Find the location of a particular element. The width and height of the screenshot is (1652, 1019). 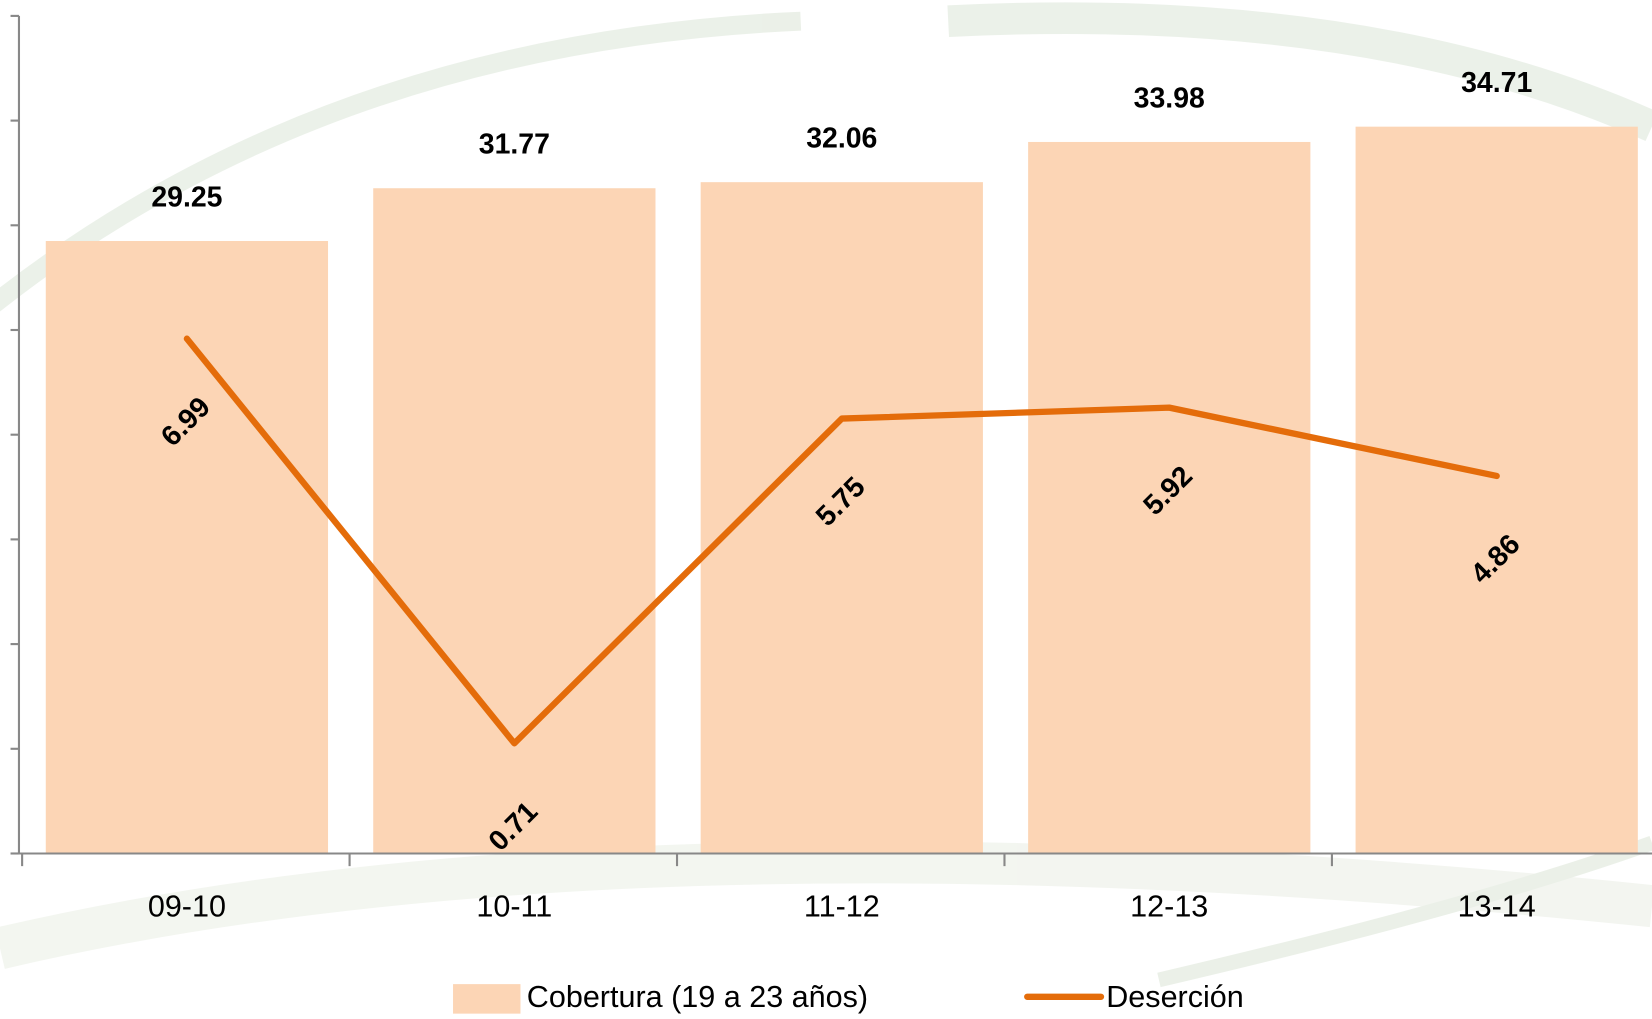

legend-swatch is located at coordinates (487, 999).